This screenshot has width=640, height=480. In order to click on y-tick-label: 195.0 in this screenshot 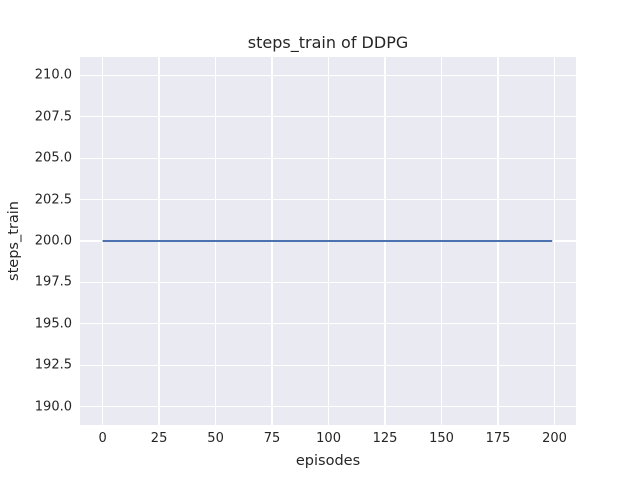, I will do `click(53, 324)`.